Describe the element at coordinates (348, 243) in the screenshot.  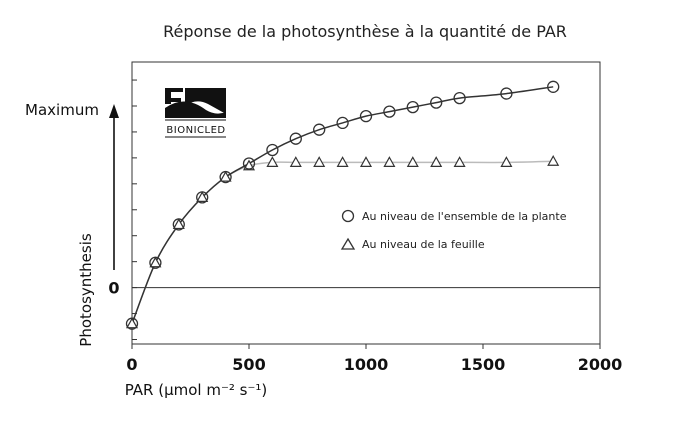
I see `legend-triangle-icon` at that location.